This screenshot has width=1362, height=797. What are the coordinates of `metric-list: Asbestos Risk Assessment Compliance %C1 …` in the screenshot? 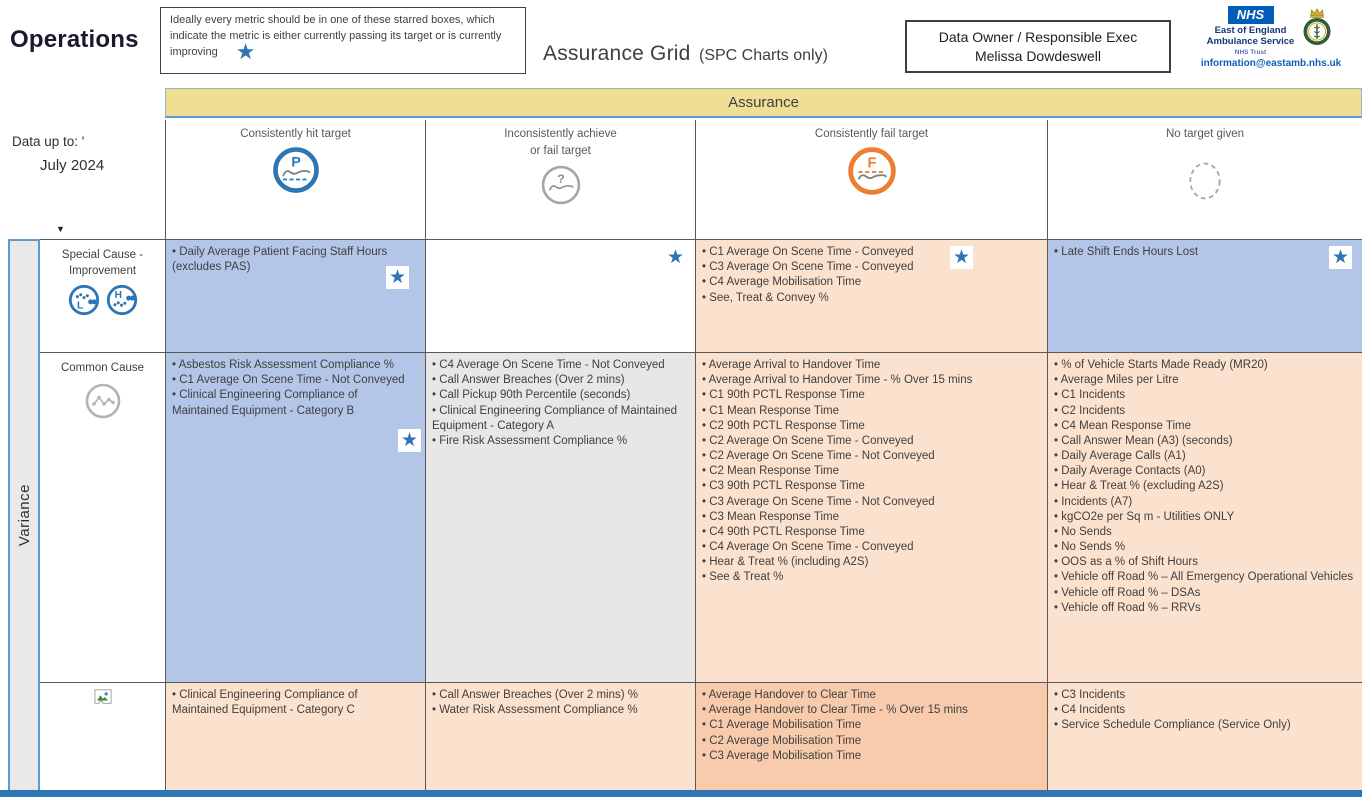 It's located at (294, 388).